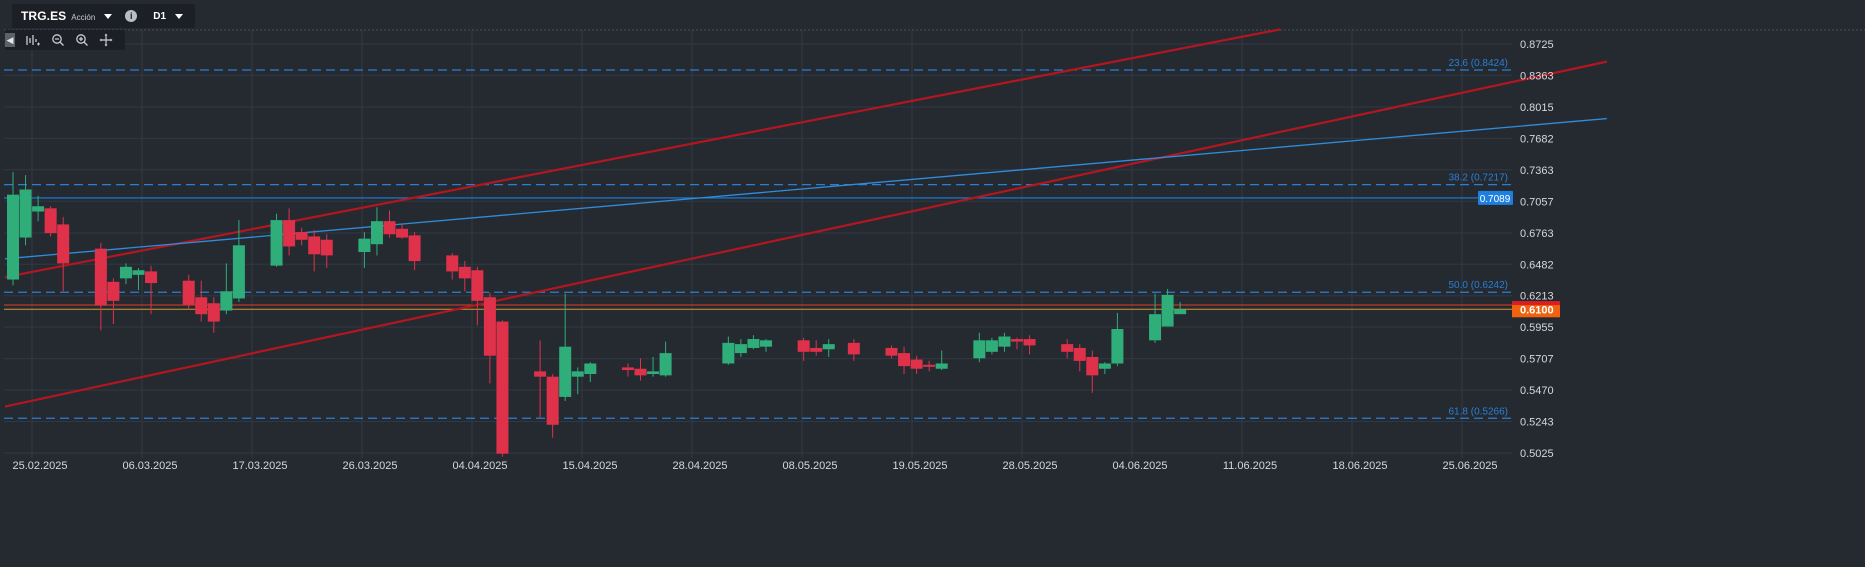  What do you see at coordinates (1359, 466) in the screenshot?
I see `date-tick-label: 18.06.2025` at bounding box center [1359, 466].